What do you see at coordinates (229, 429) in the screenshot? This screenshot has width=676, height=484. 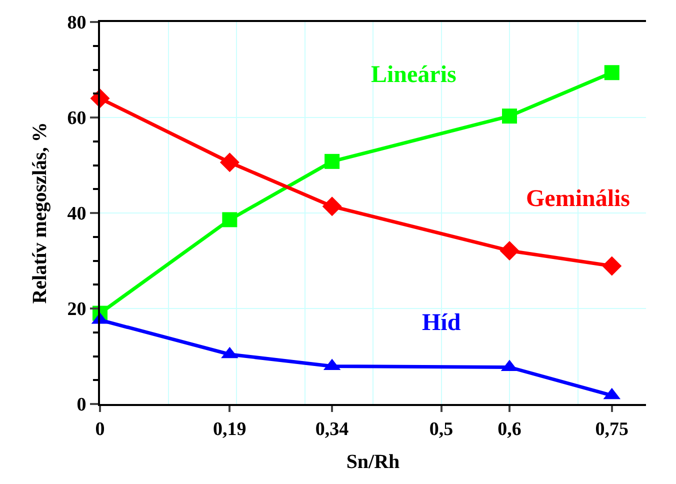 I see `x-tick-label: 0,19` at bounding box center [229, 429].